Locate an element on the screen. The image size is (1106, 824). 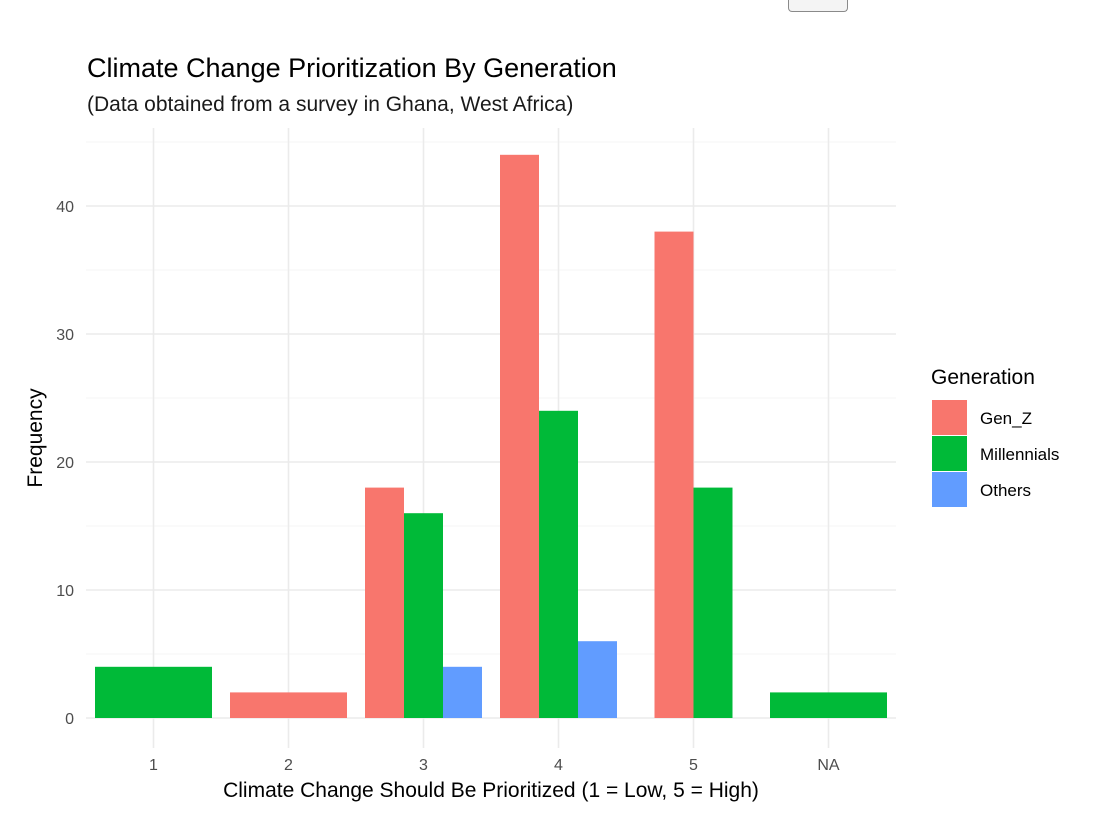
x-tick-label: 1 is located at coordinates (153, 765).